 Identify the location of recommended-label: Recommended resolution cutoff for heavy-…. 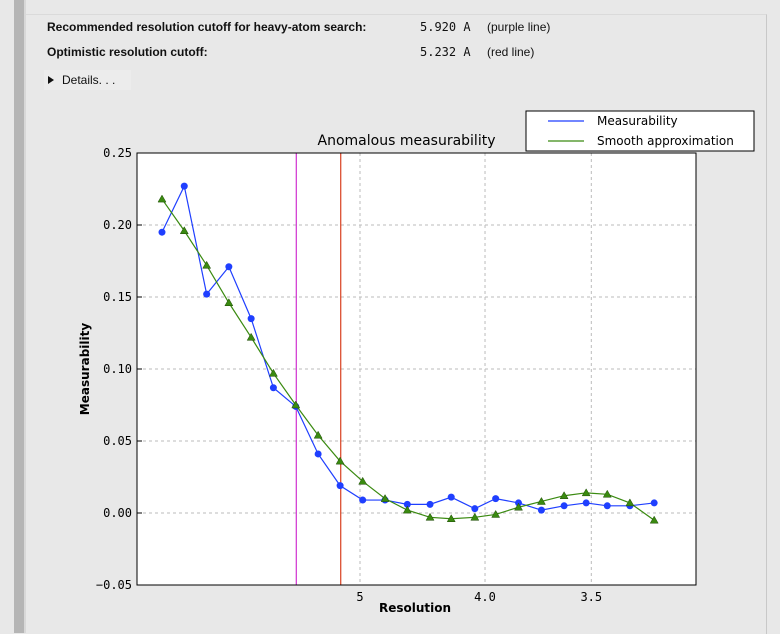
(207, 27).